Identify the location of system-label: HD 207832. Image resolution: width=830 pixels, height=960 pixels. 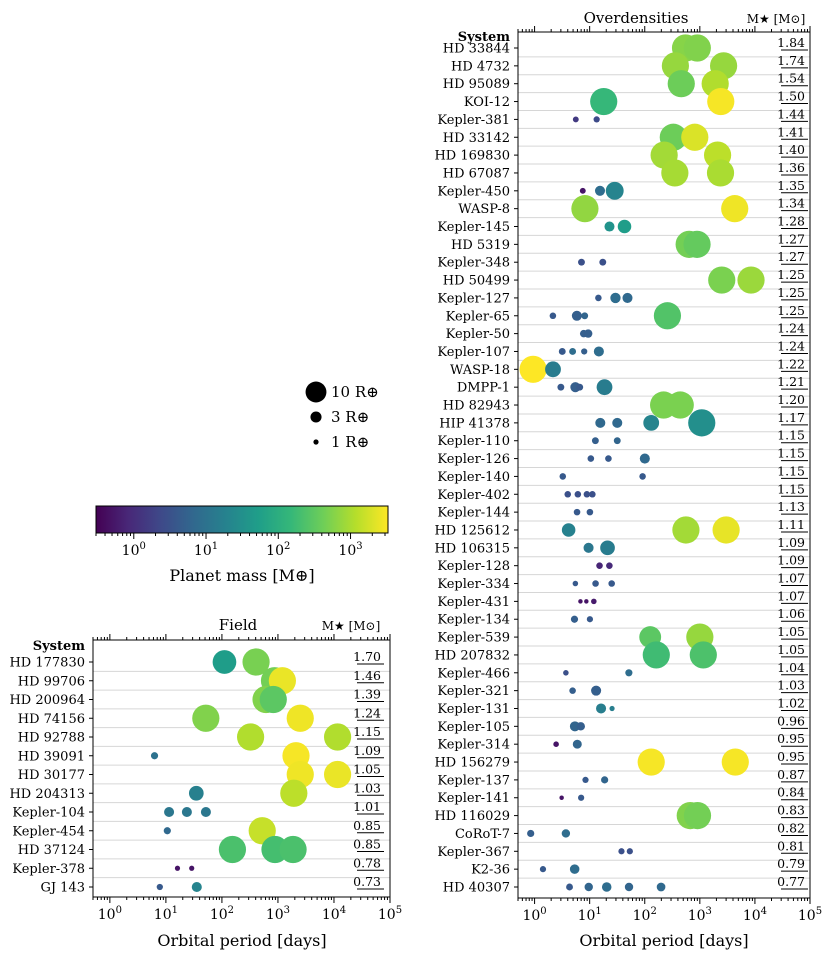
(472, 655).